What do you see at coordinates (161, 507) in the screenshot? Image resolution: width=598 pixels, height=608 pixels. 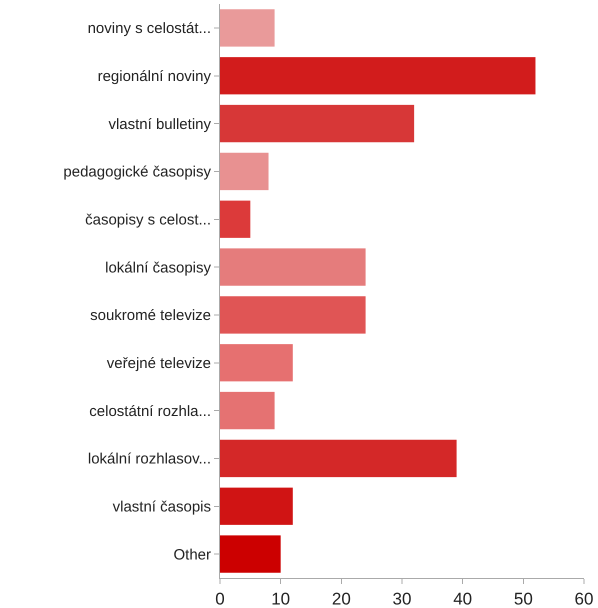 I see `y-tick-label: vlastní časopis` at bounding box center [161, 507].